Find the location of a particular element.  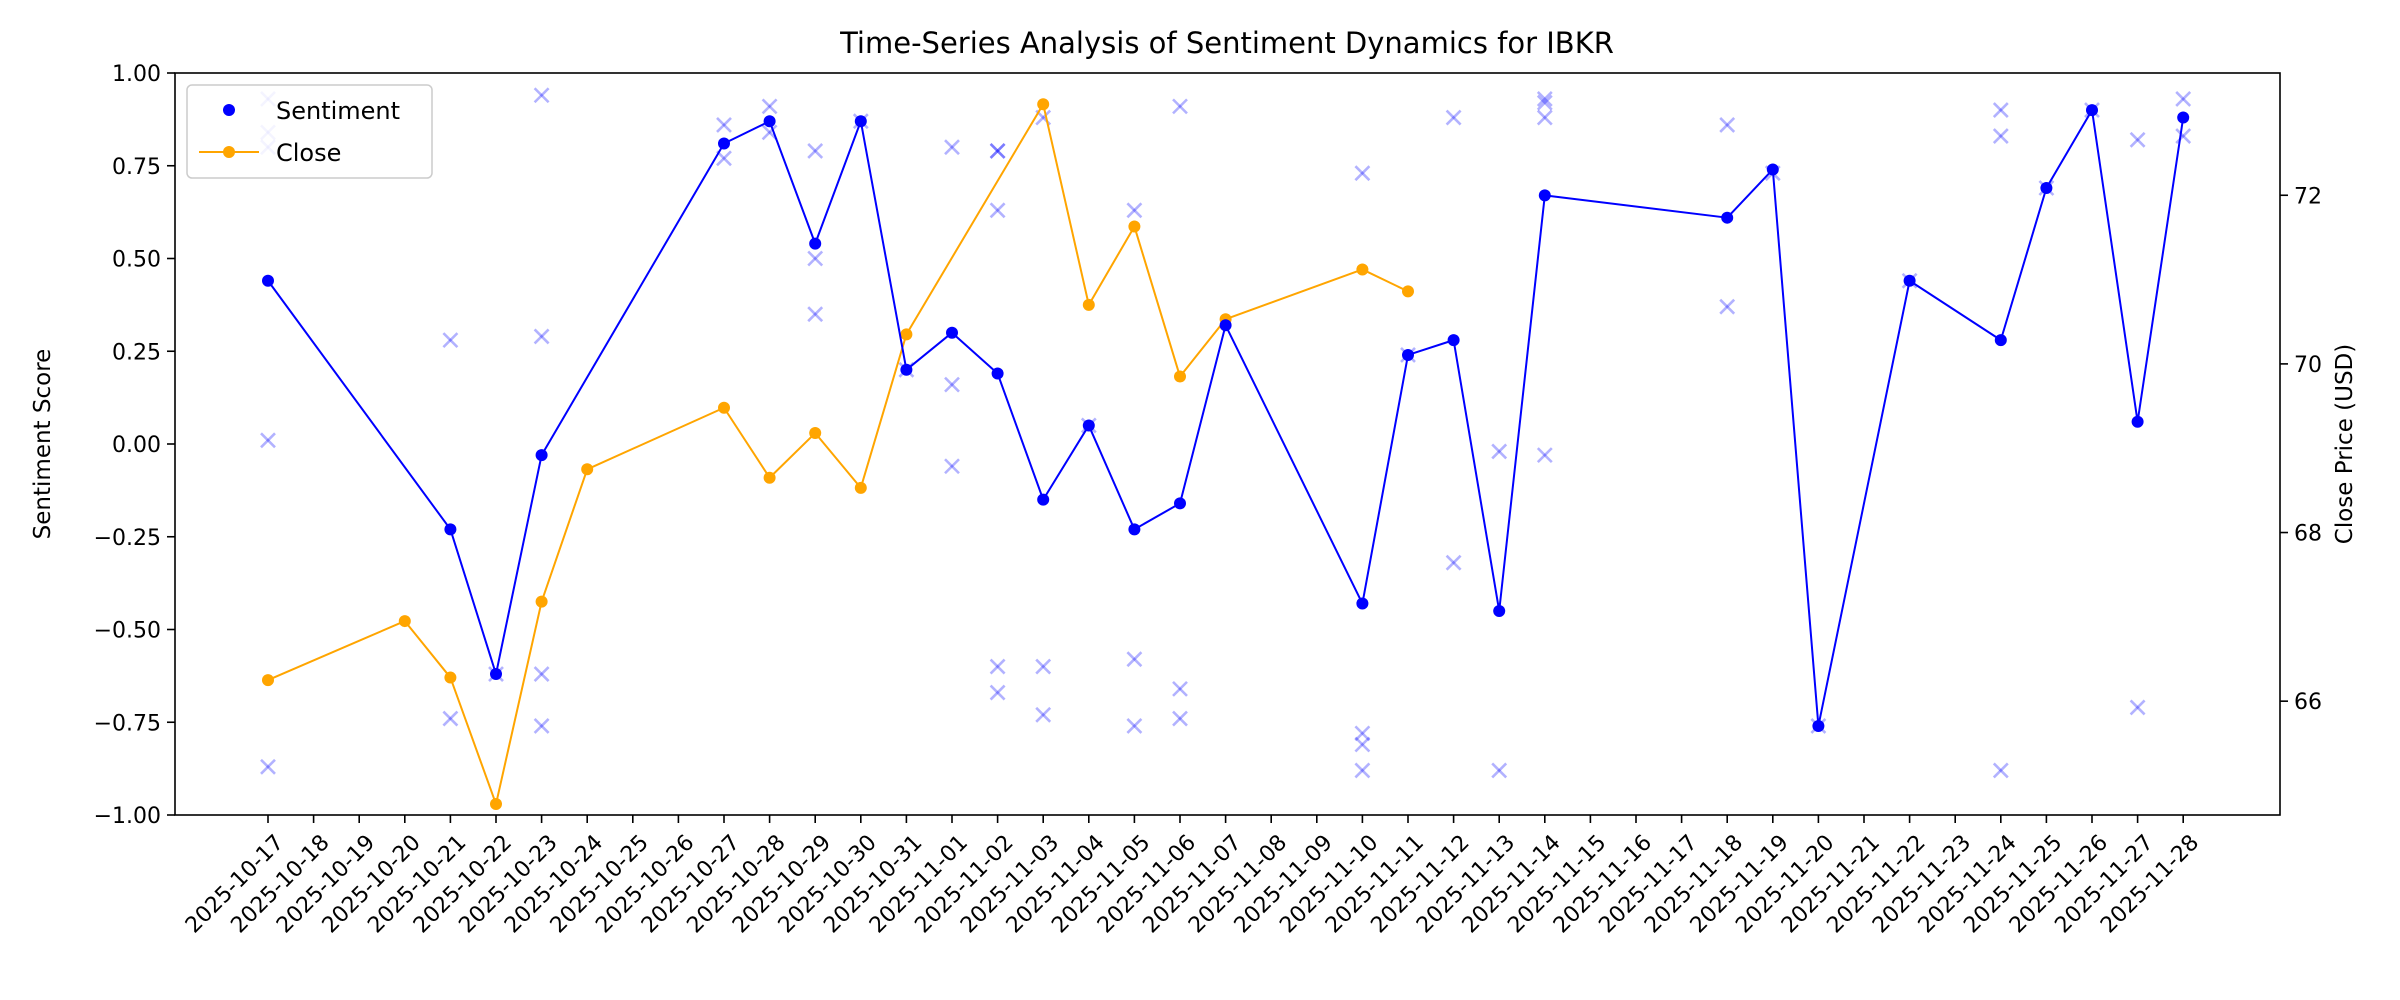

y-tick-label: 0.75 is located at coordinates (136, 167).